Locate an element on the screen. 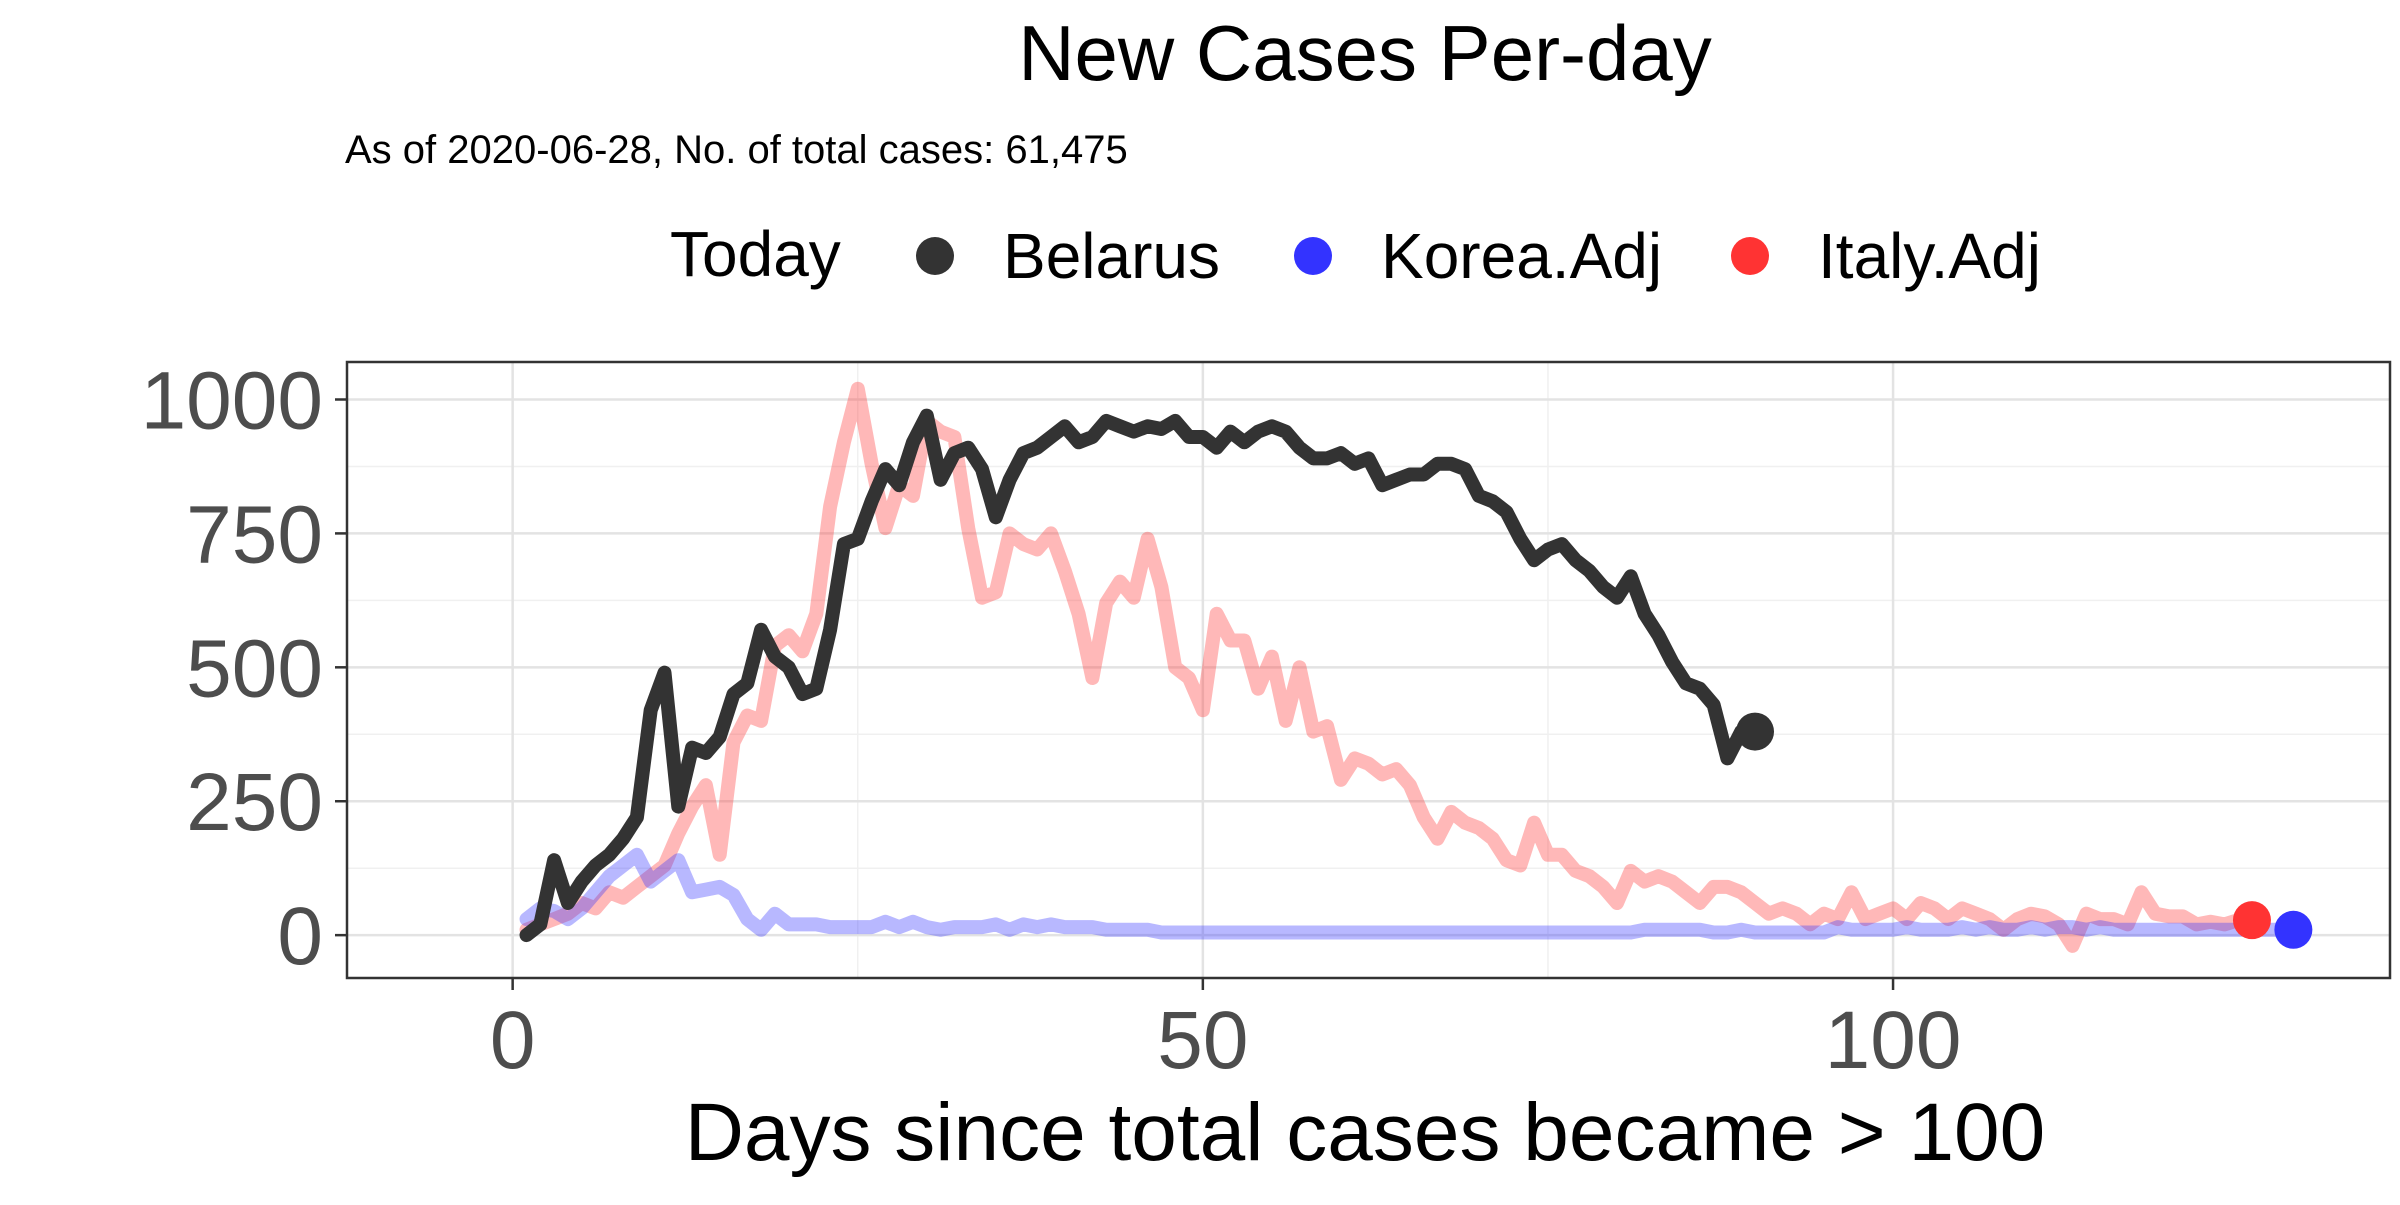 Image resolution: width=2400 pixels, height=1205 pixels. legend-key-korea-adj is located at coordinates (1313, 256).